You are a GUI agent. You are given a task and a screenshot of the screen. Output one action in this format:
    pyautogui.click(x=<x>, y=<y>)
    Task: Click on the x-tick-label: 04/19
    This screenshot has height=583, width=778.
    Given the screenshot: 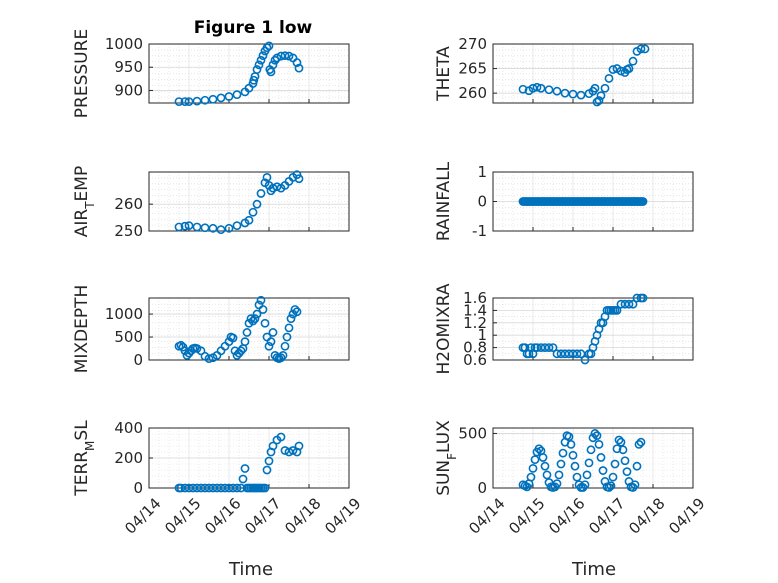 What is the action you would take?
    pyautogui.click(x=686, y=515)
    